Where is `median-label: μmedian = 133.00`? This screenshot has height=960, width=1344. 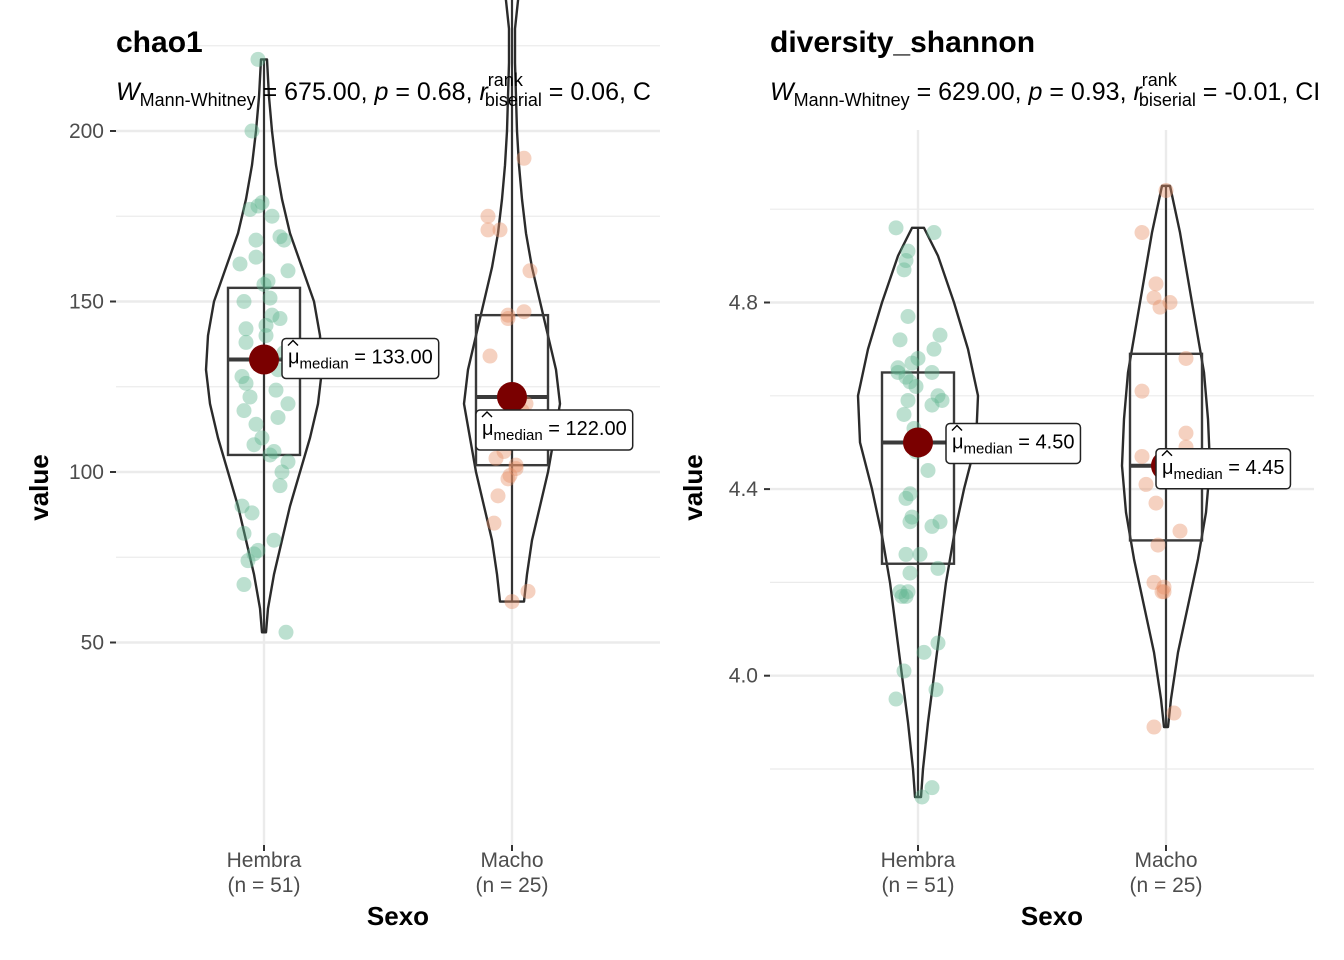
median-label: μmedian = 133.00 is located at coordinates (360, 358).